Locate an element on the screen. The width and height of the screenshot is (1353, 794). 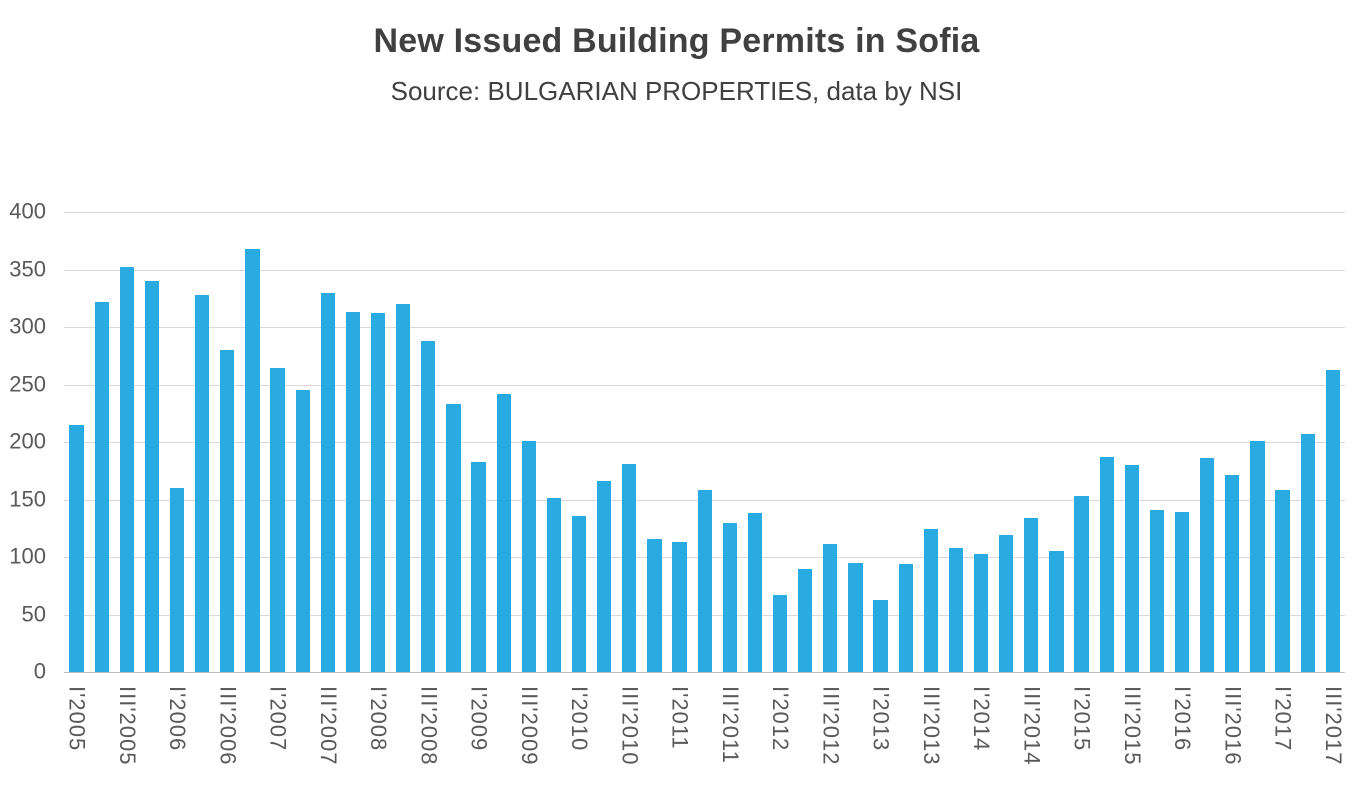
x-tick-slot: III'2015 is located at coordinates (1132, 739).